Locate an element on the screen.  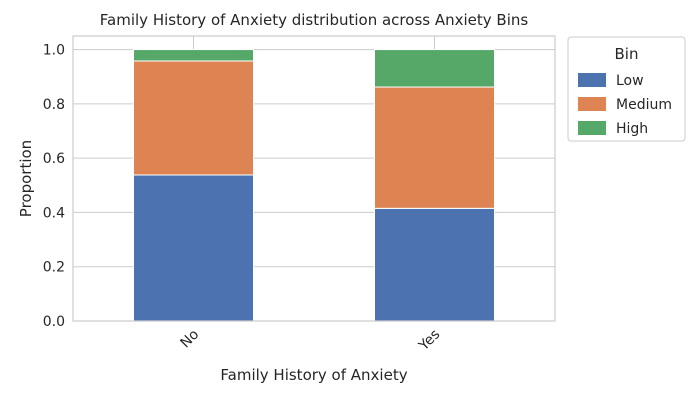
legend: Bin Low Medium High is located at coordinates (626, 89).